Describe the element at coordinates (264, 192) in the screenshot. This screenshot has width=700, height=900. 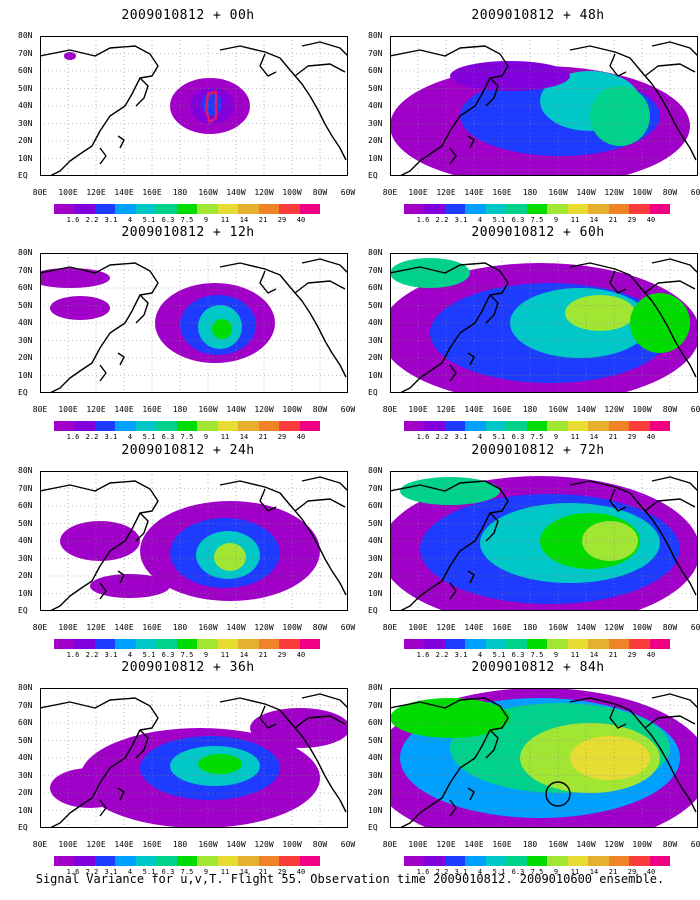
I see `x-tick-label: 120W` at that location.